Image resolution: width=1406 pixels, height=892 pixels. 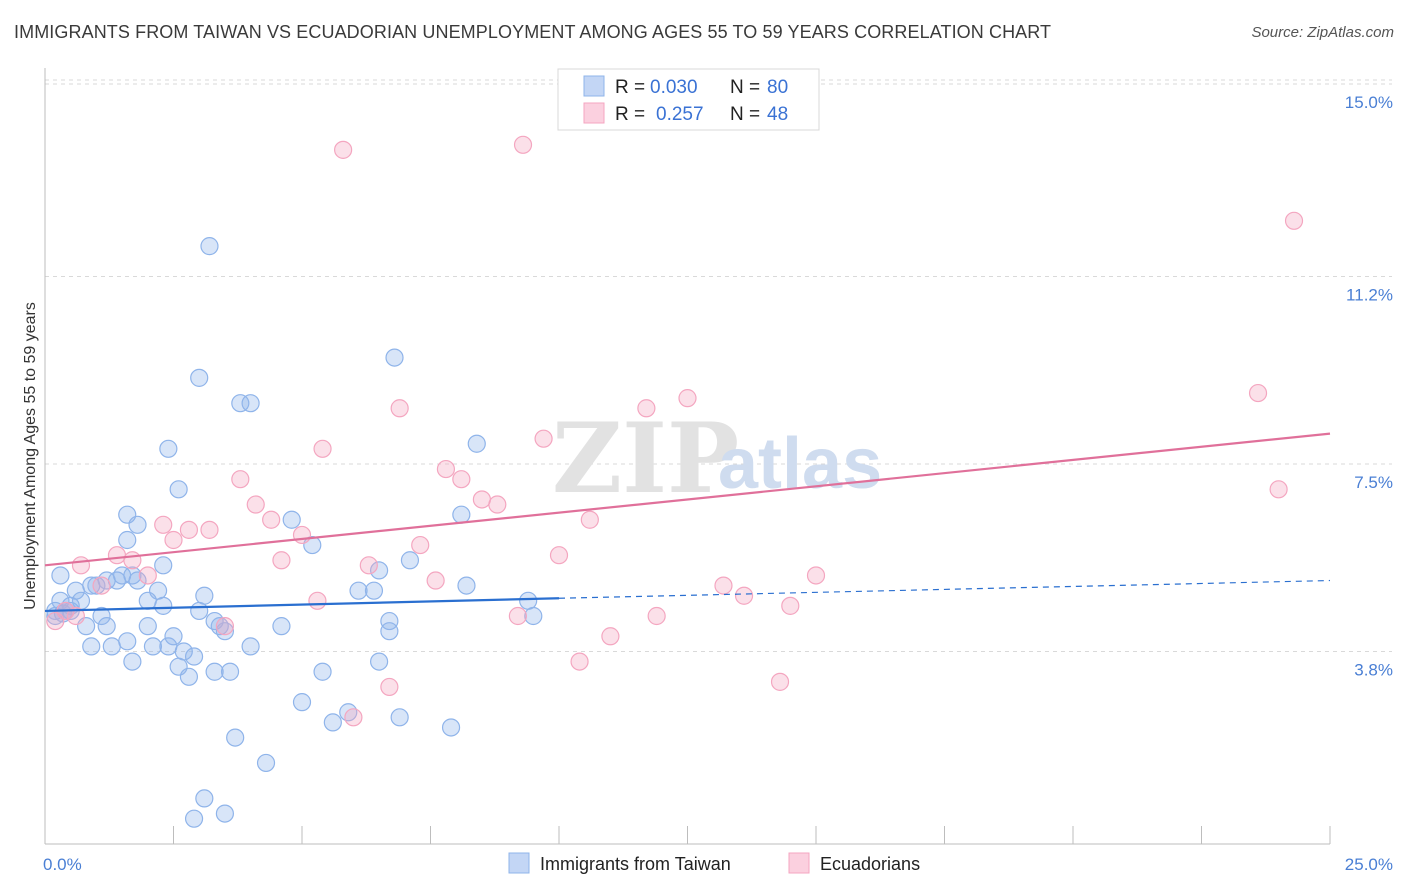 What do you see at coordinates (777, 114) in the screenshot?
I see `legend-n-value-2: 48` at bounding box center [777, 114].